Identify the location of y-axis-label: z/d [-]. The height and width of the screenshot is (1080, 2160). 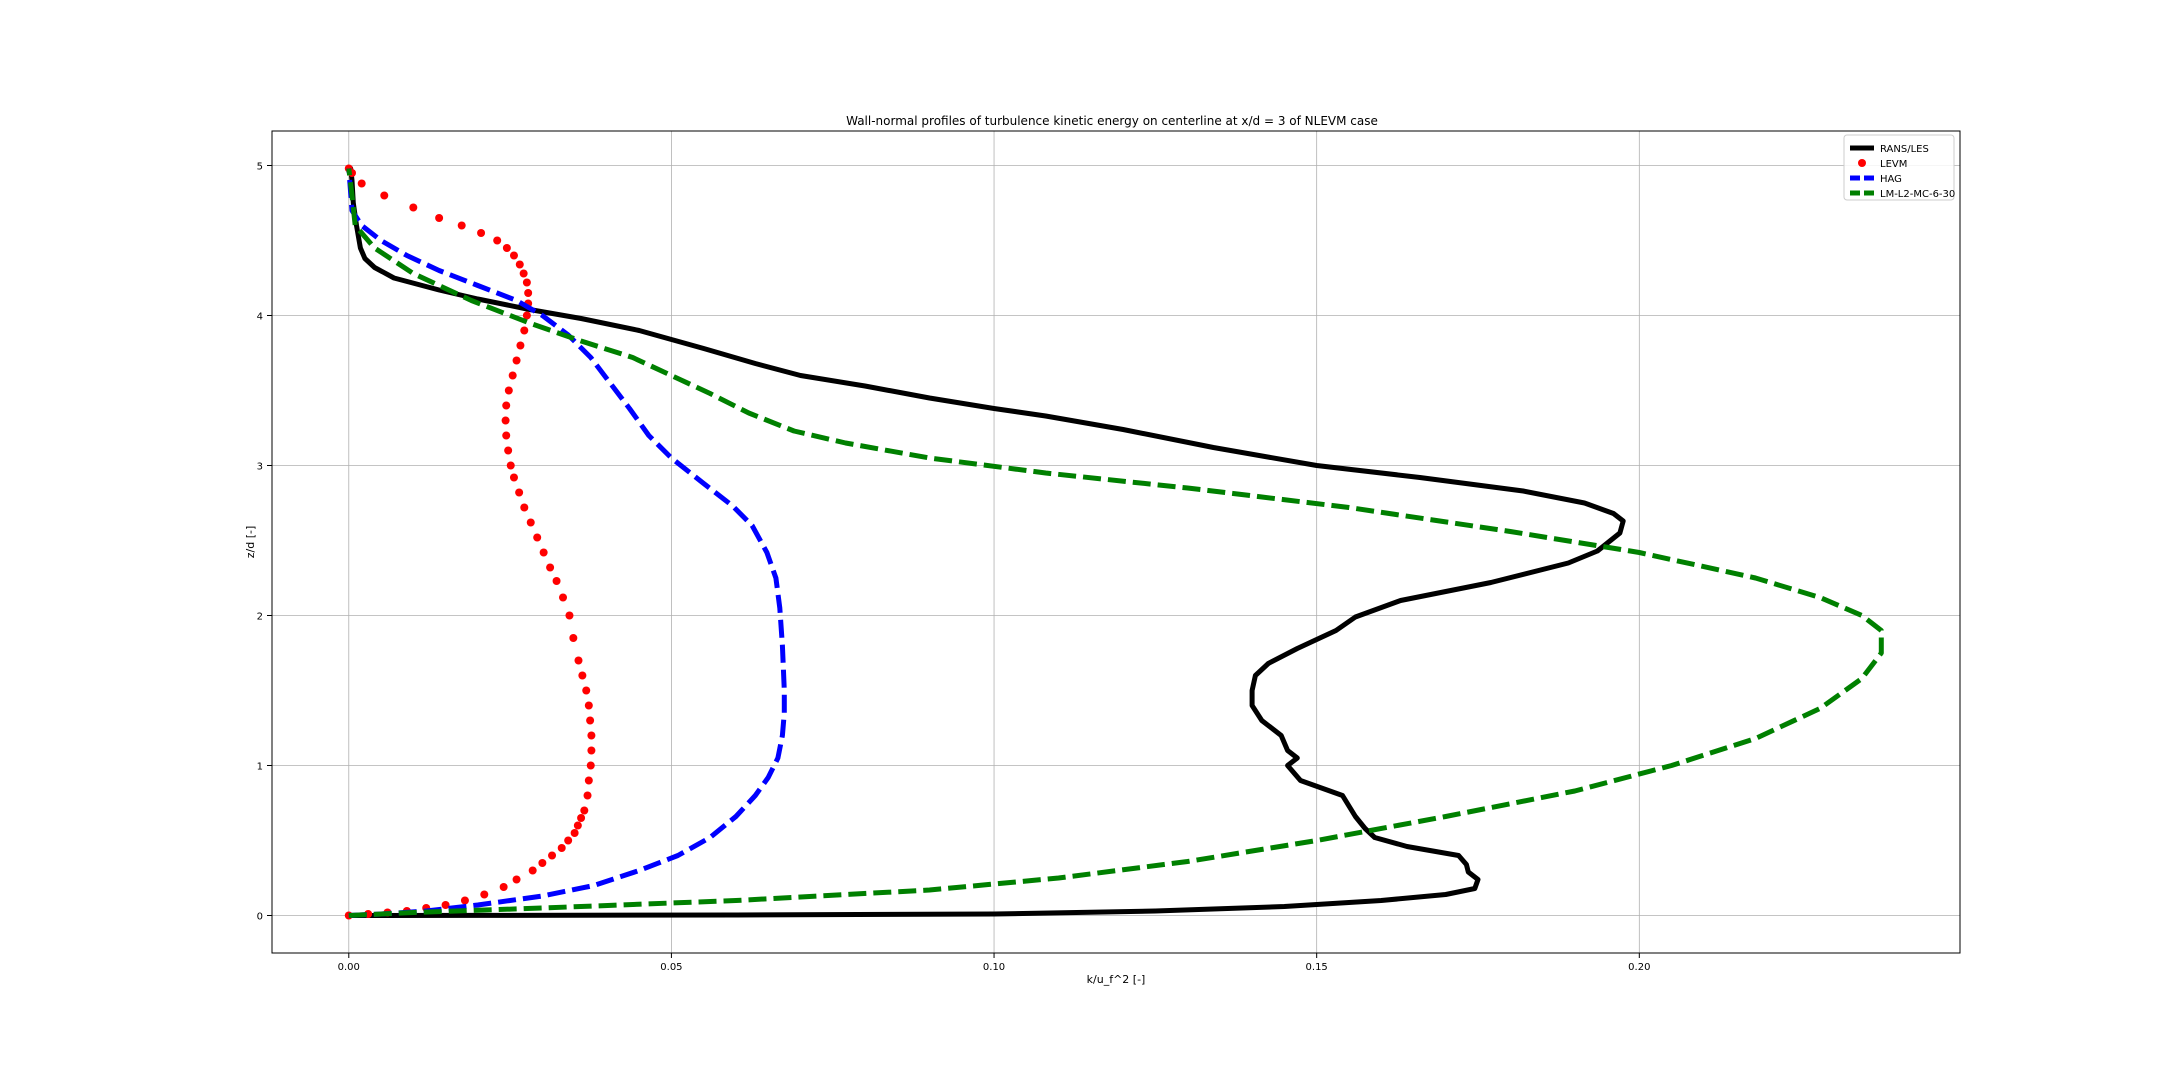
(250, 542).